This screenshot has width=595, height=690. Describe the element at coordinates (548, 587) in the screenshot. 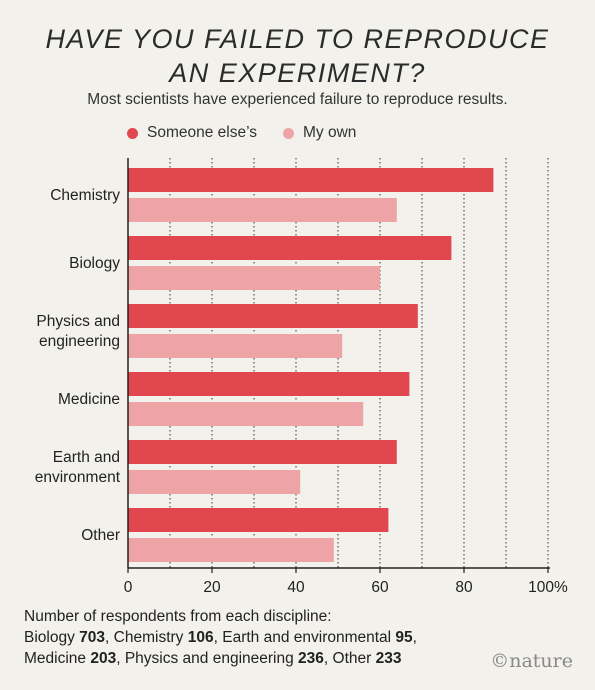

I see `x-tick-label-100: 100%` at that location.